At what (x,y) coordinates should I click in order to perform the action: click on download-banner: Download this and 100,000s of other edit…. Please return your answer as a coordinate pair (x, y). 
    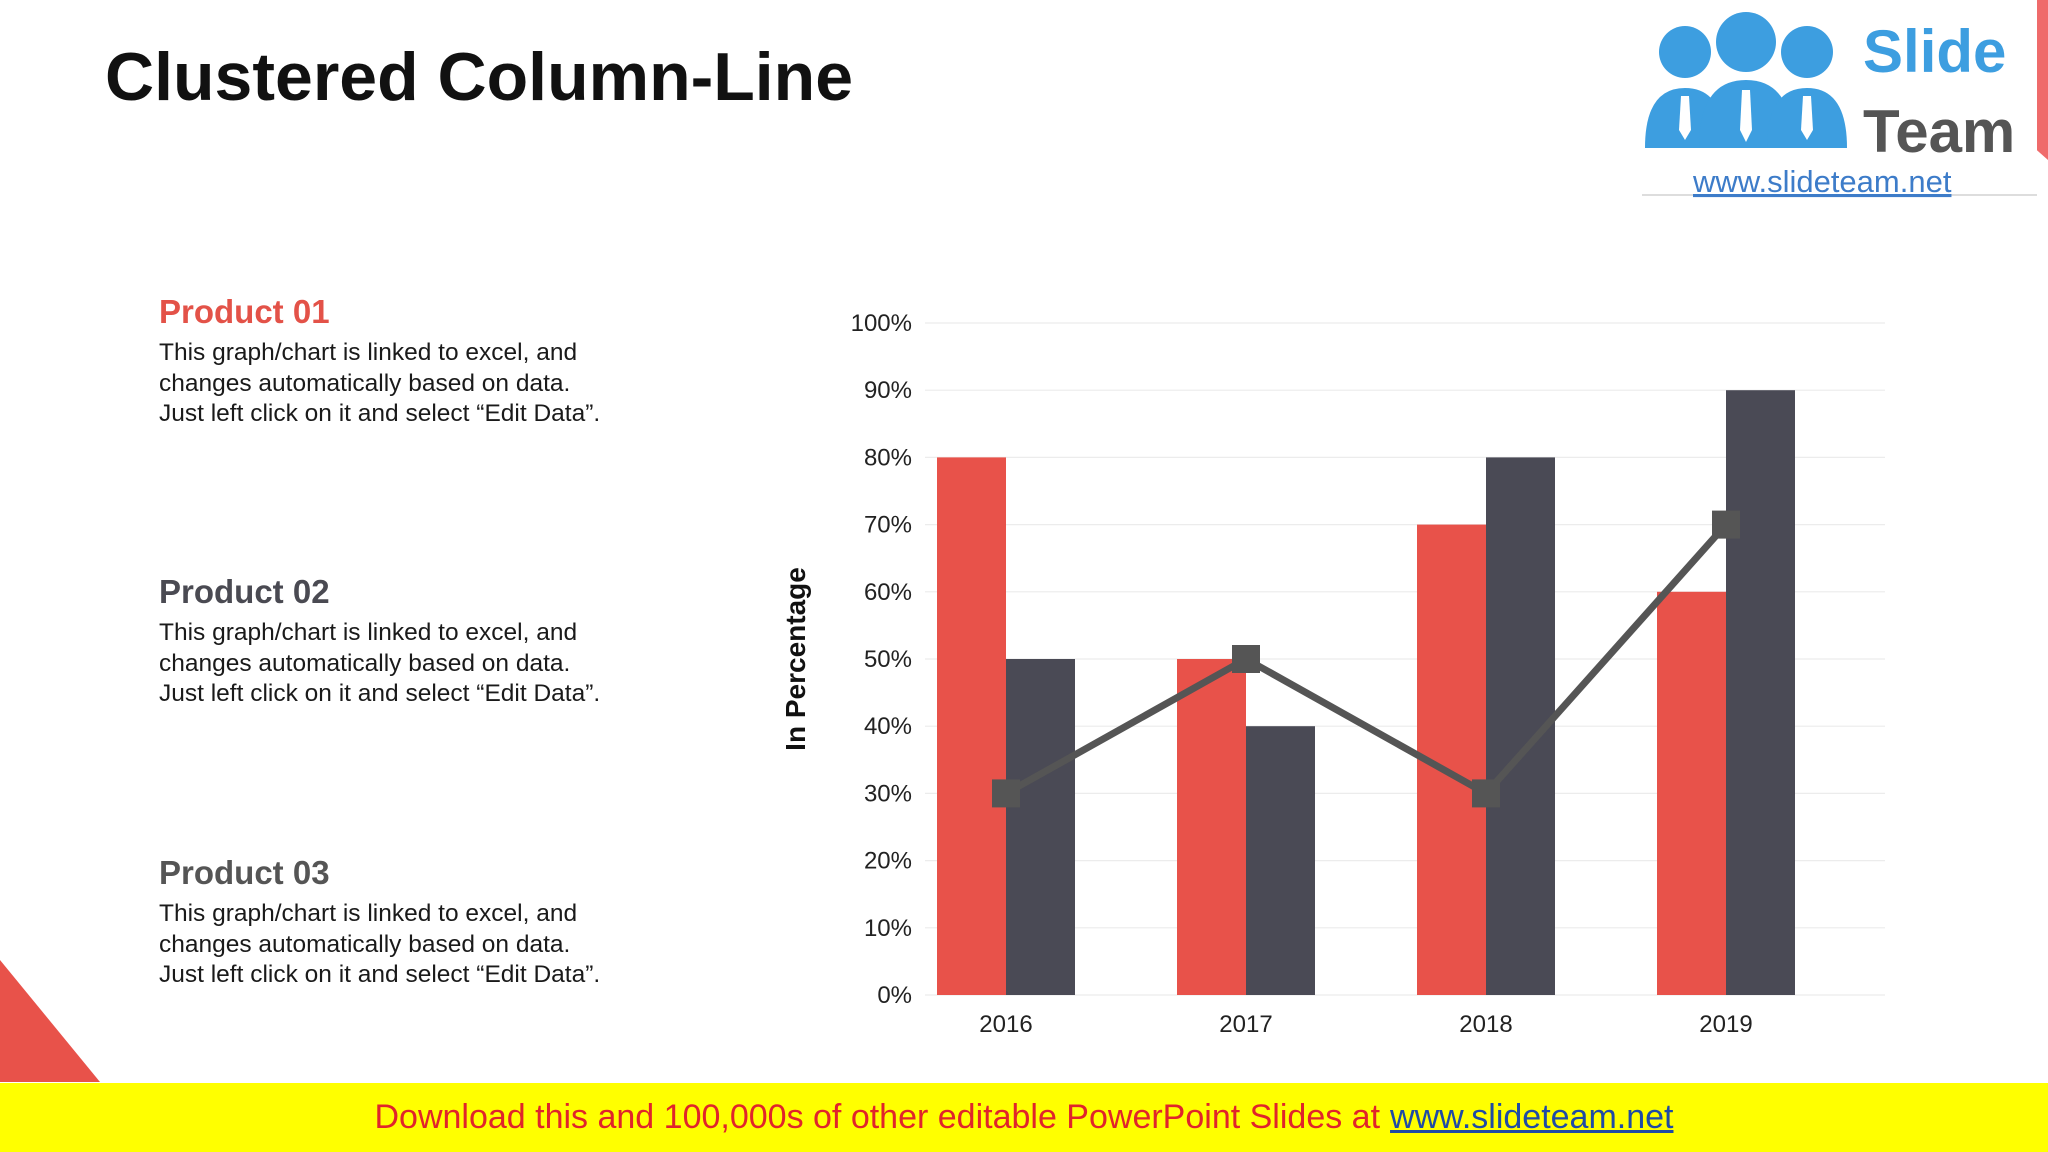
    Looking at the image, I should click on (1024, 1117).